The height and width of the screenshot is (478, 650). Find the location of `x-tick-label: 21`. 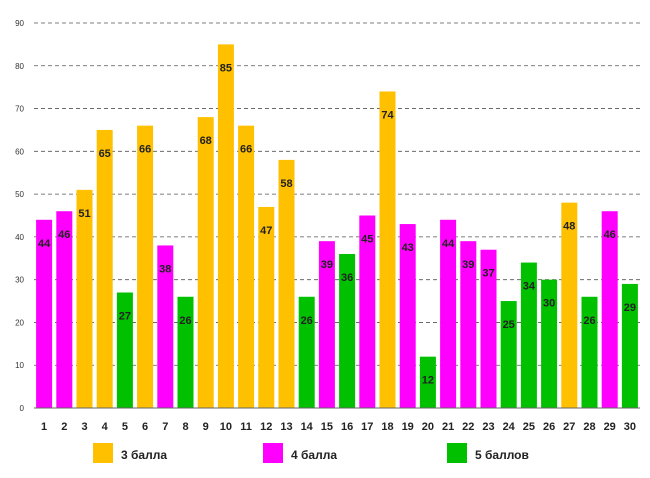

x-tick-label: 21 is located at coordinates (448, 427).